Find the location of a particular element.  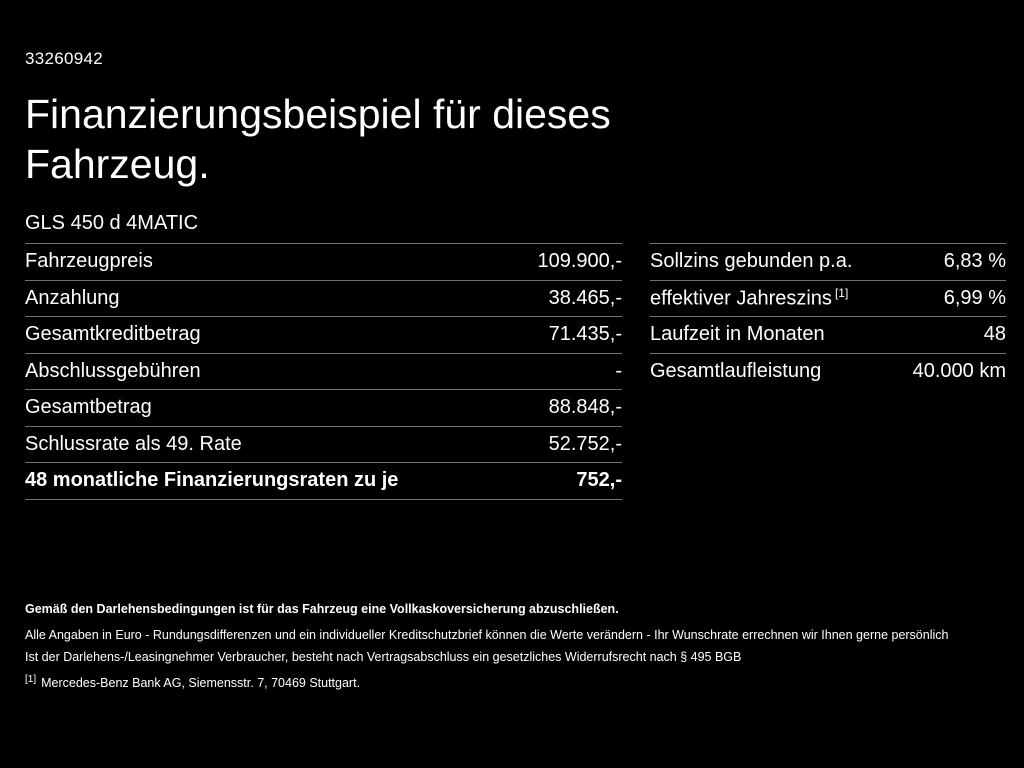

row-value: 6,83 % is located at coordinates (974, 261).